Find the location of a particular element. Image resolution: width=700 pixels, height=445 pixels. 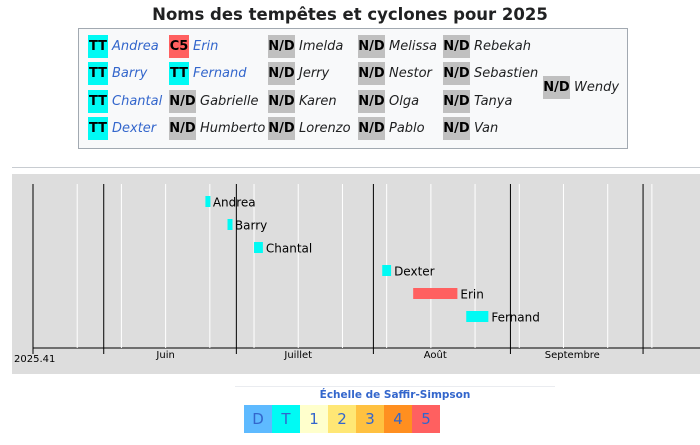

storm-name-label: Nestor is located at coordinates (410, 73).